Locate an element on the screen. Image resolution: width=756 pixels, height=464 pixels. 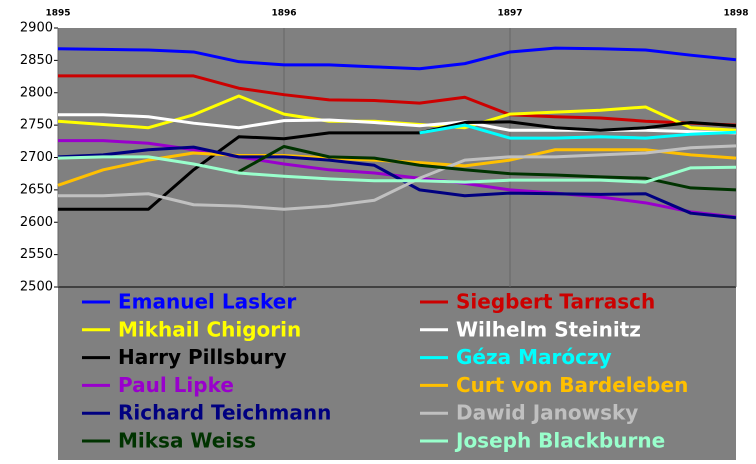
legend-label: Paul Lipke is located at coordinates (176, 385).